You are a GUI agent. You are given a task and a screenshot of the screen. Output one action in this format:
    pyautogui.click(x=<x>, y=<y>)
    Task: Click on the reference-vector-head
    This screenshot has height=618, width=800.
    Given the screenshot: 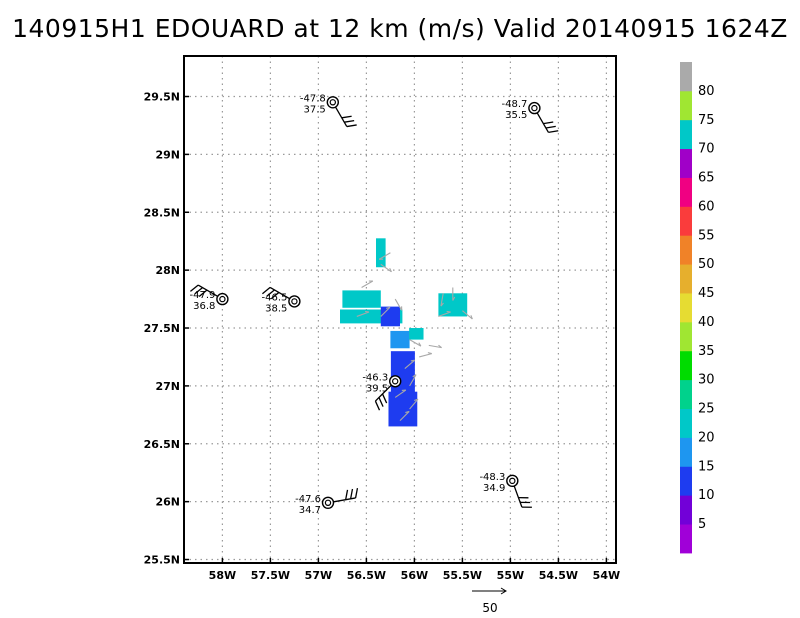 What is the action you would take?
    pyautogui.click(x=503, y=591)
    